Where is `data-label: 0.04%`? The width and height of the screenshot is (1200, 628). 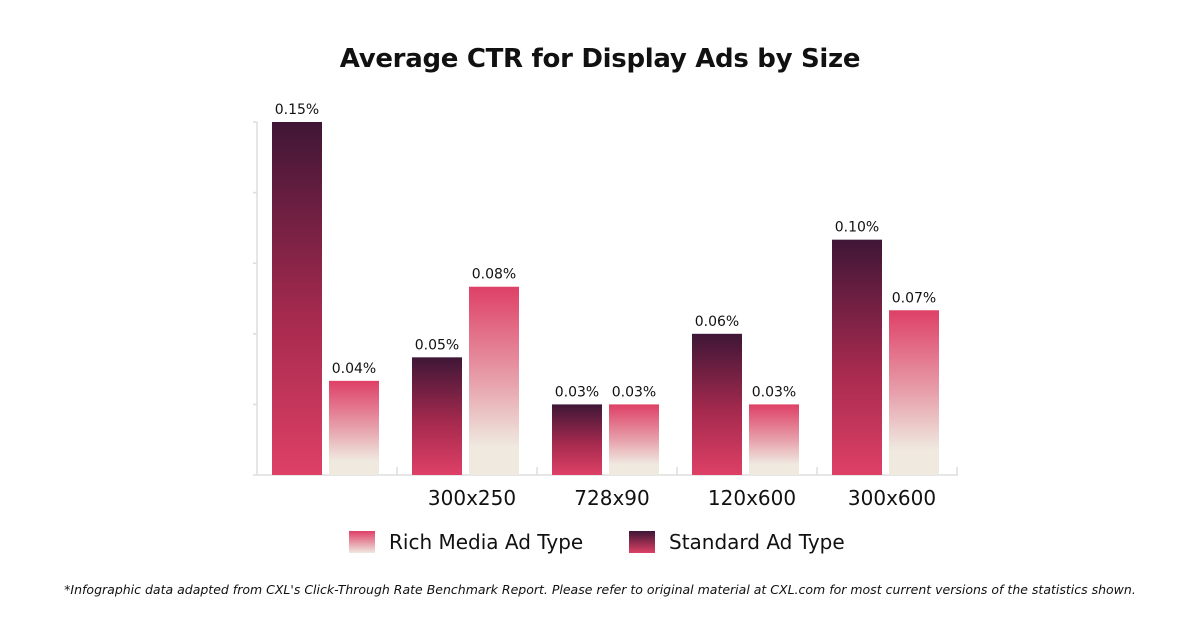 data-label: 0.04% is located at coordinates (354, 369).